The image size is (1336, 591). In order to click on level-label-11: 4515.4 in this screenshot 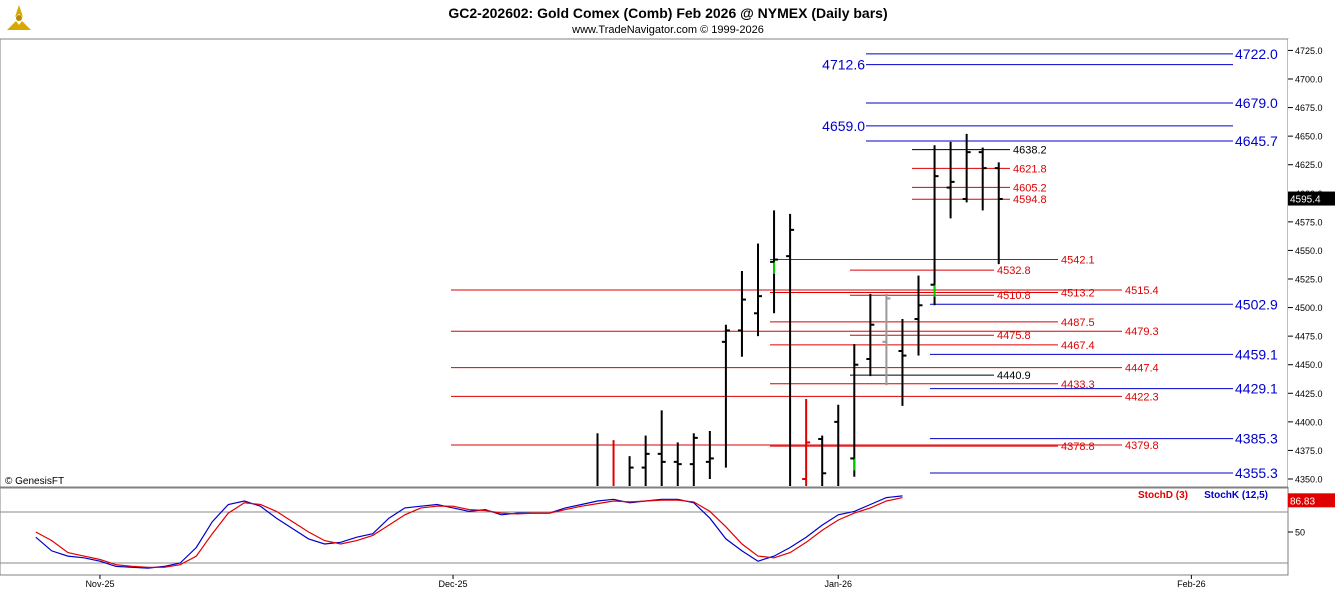, I will do `click(1142, 291)`.